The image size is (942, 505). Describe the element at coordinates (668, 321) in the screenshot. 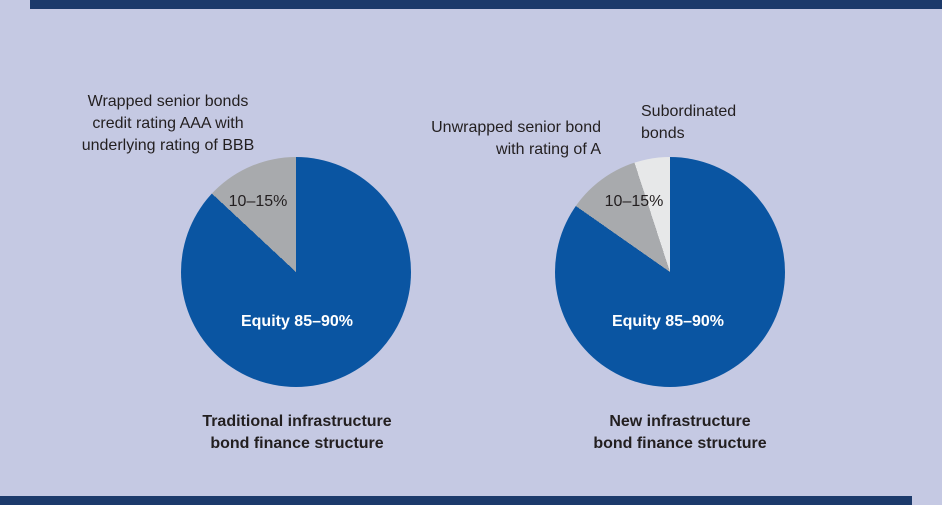

I see `right-equity-slice-label: Equity 85–90%` at that location.